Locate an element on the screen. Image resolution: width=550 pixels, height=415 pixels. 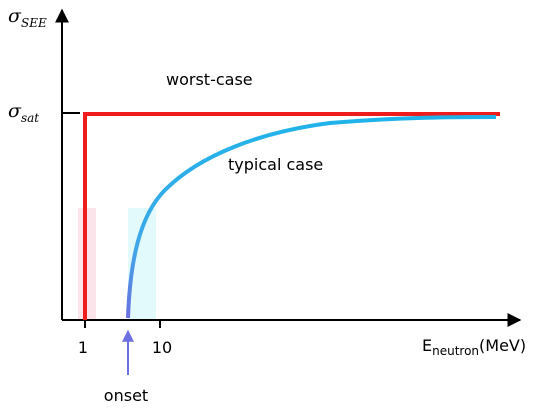
x-tick-label: 1 is located at coordinates (83, 347).